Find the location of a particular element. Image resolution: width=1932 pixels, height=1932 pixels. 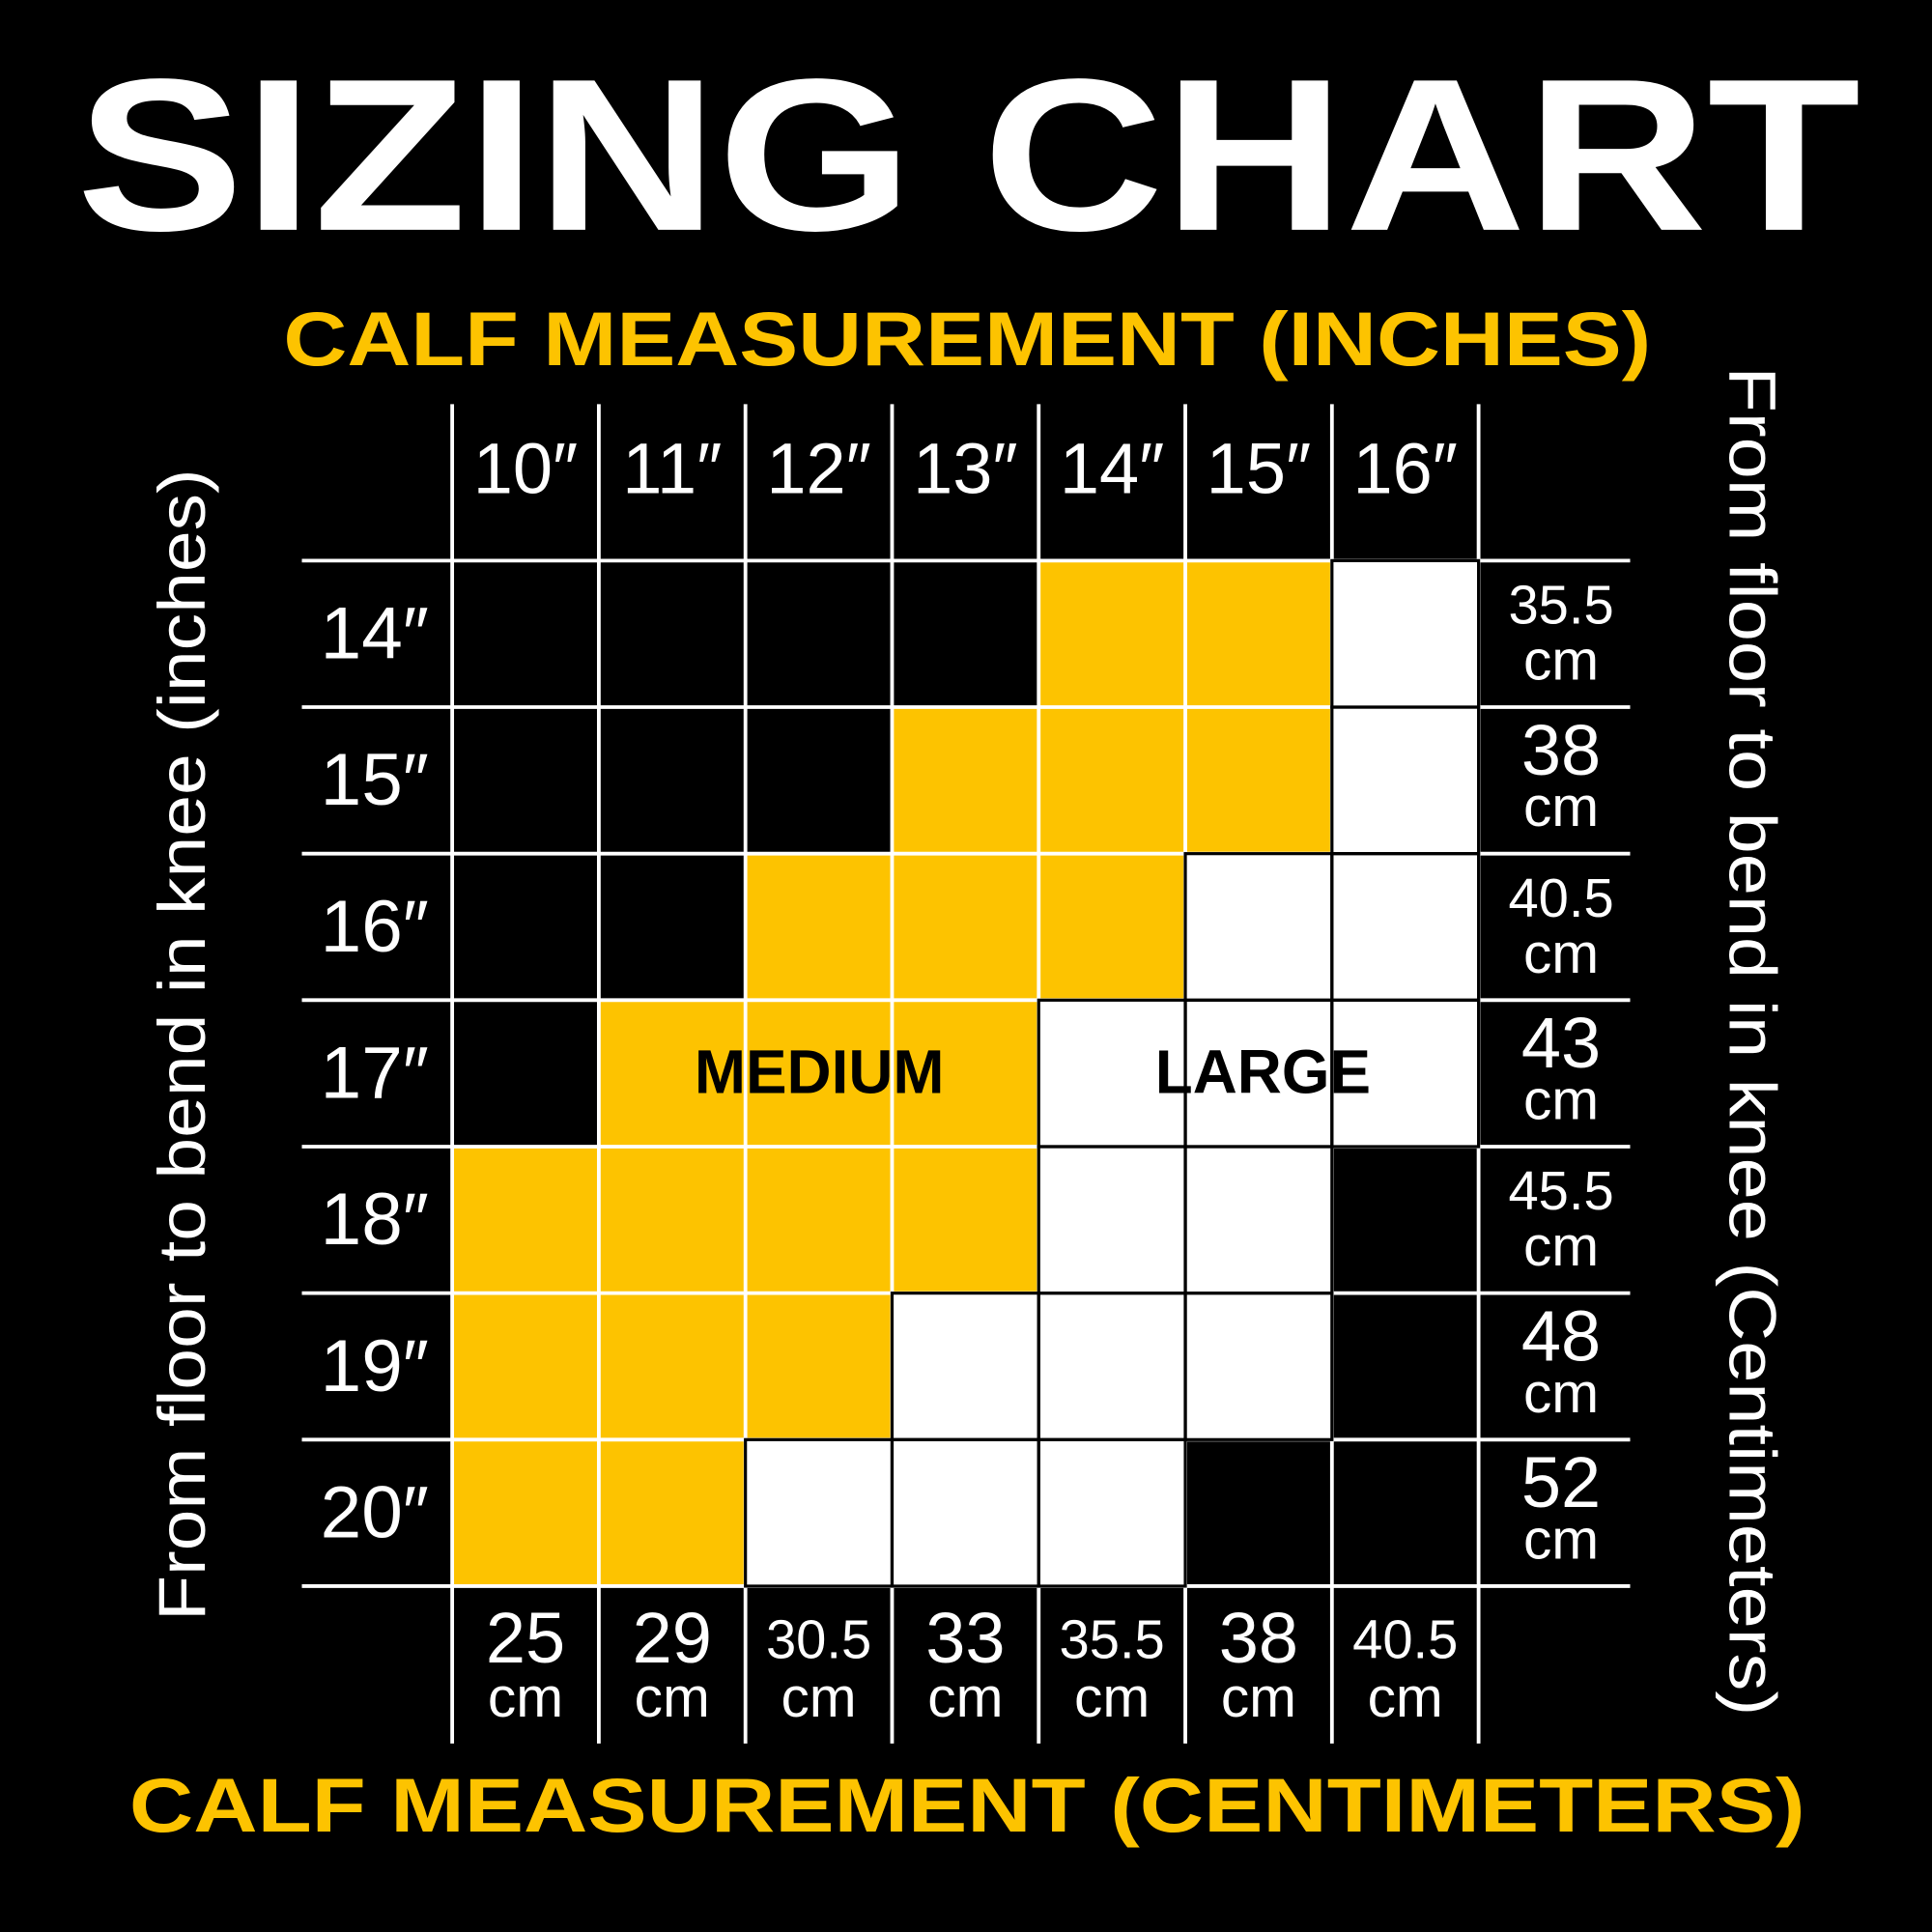

column-label: 10″ is located at coordinates (525, 469).